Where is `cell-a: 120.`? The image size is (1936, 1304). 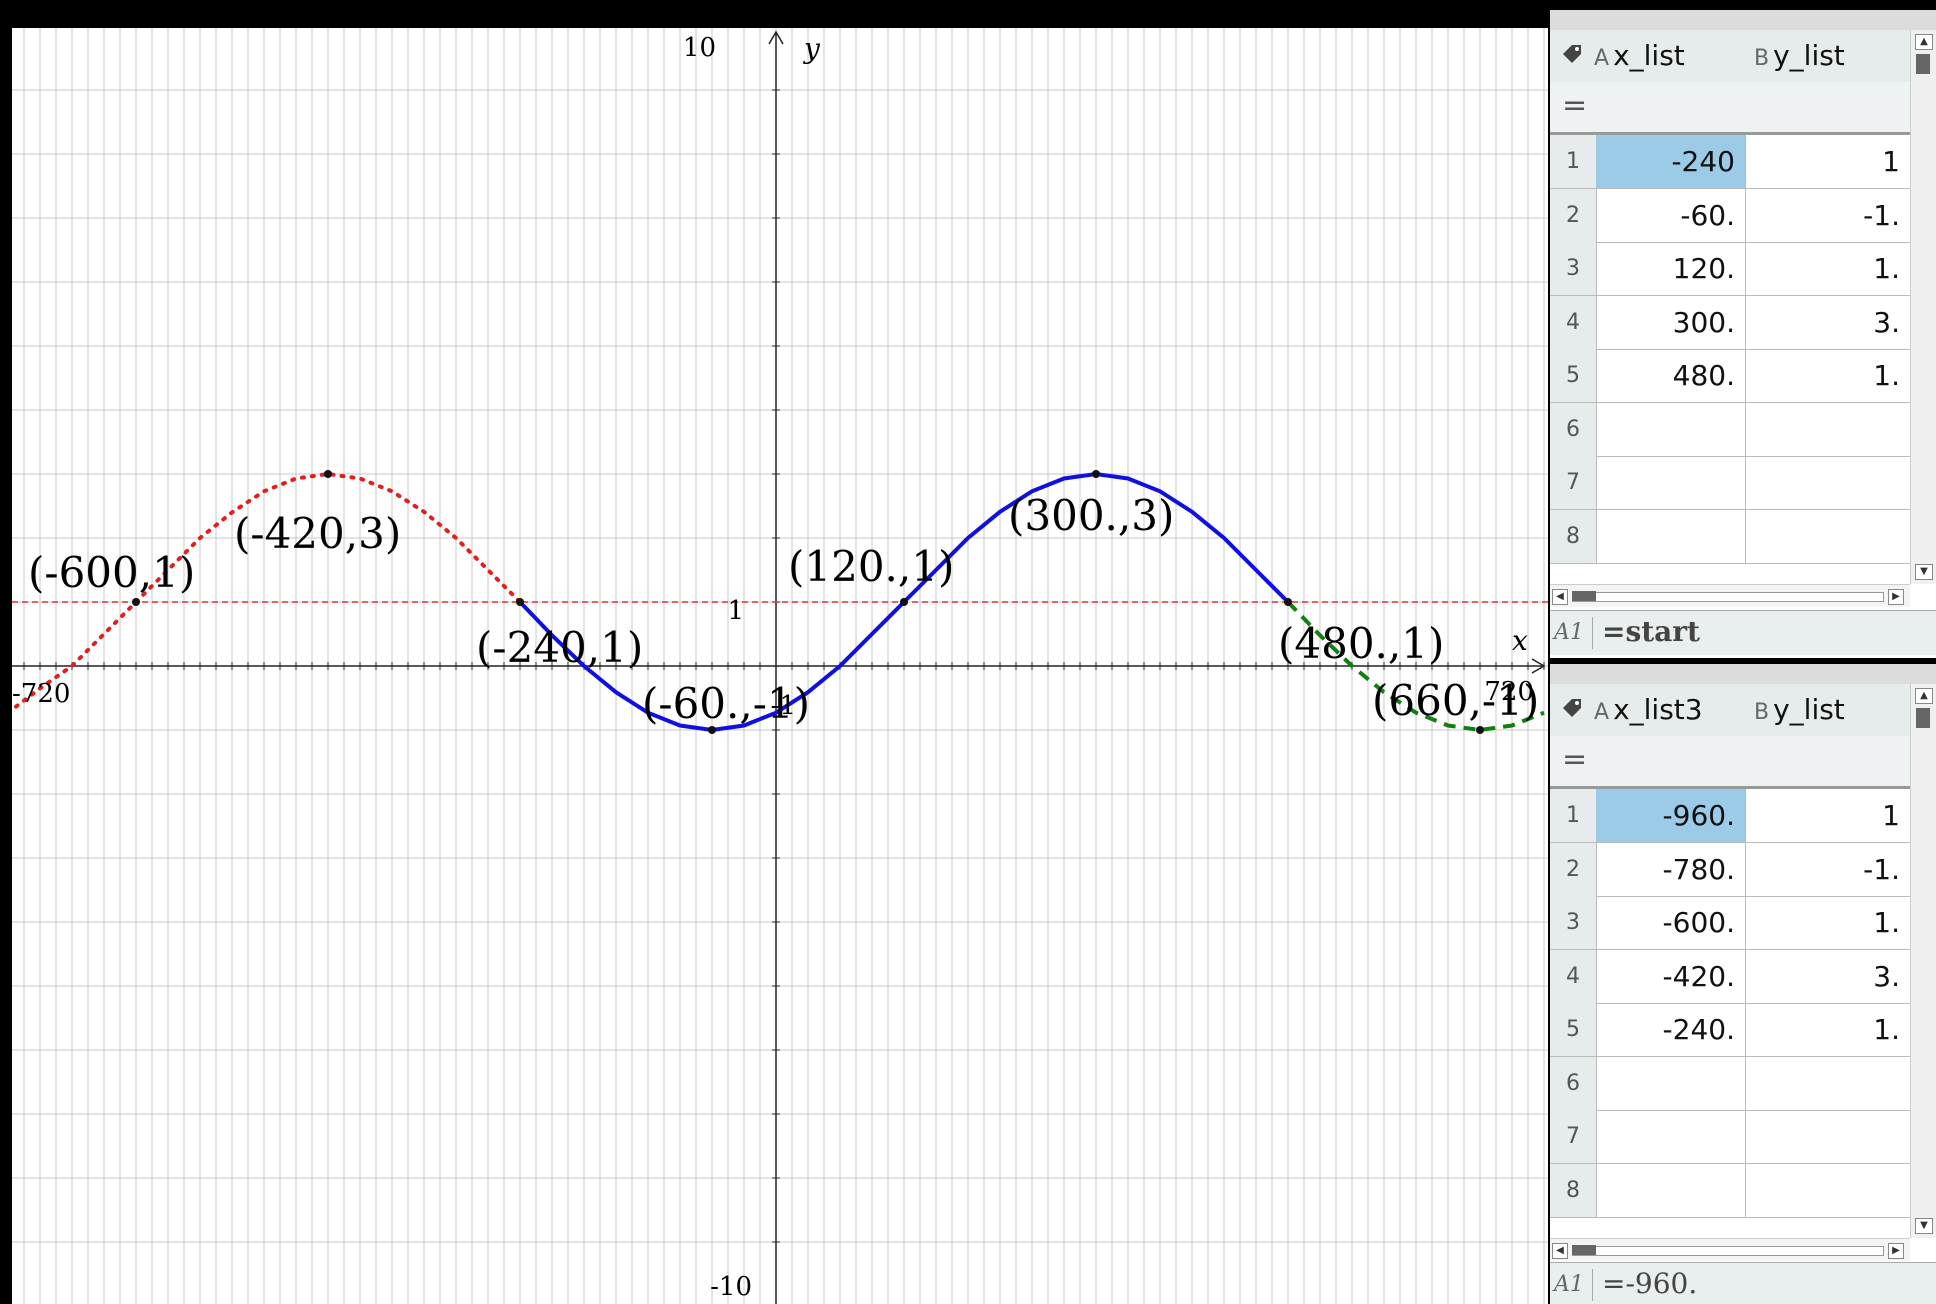
cell-a: 120. is located at coordinates (1671, 268).